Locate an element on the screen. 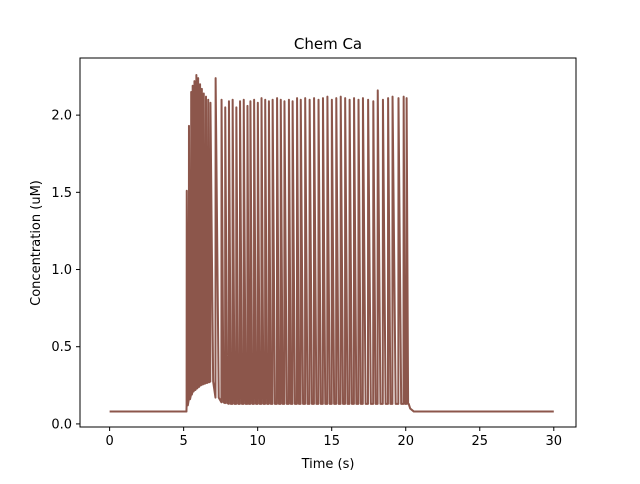  x-tick-label: 0 is located at coordinates (109, 441).